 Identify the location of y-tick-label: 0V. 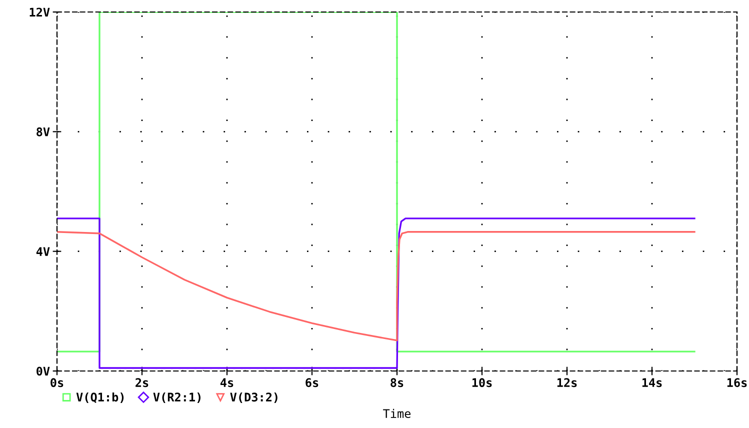
(43, 371).